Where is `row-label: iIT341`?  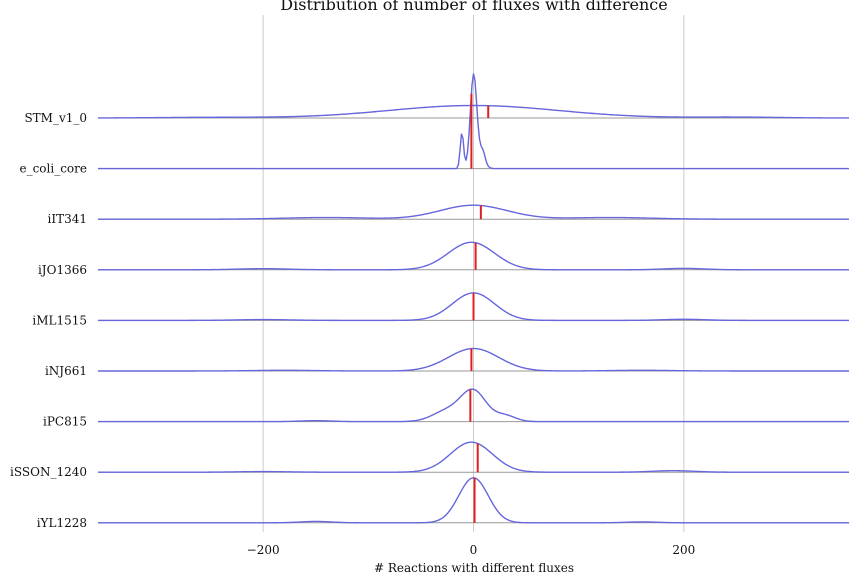
row-label: iIT341 is located at coordinates (68, 219).